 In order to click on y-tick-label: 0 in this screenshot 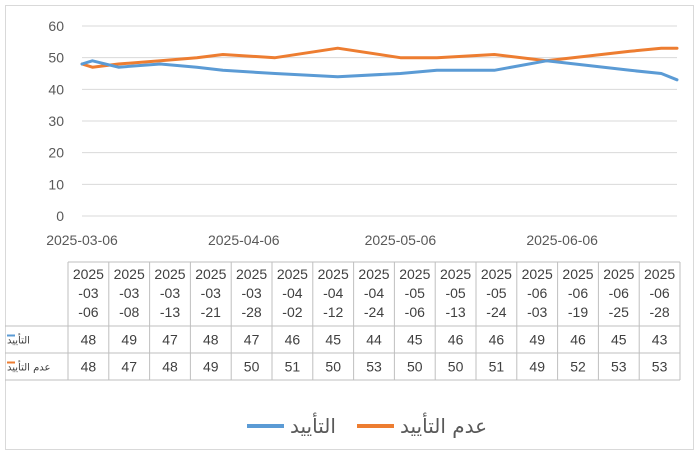, I will do `click(60, 216)`.